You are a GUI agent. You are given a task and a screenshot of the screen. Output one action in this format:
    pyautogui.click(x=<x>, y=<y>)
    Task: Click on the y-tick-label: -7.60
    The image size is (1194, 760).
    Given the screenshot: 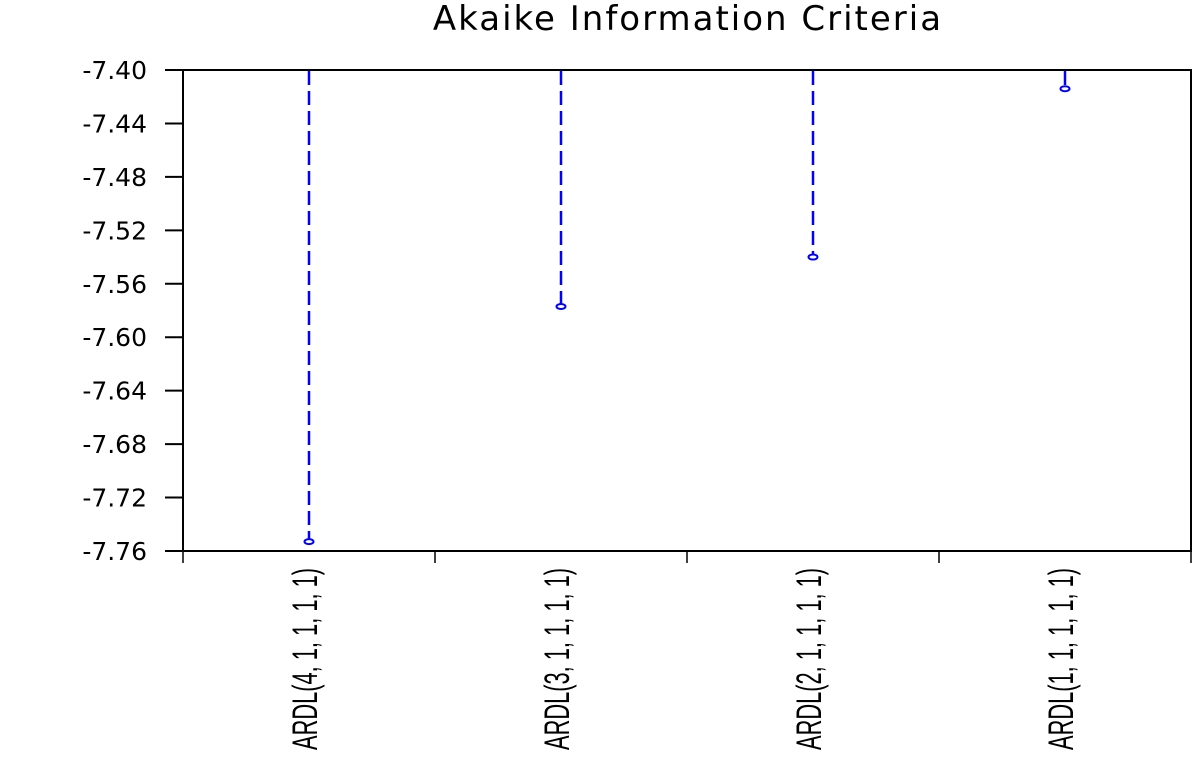 What is the action you would take?
    pyautogui.click(x=114, y=337)
    